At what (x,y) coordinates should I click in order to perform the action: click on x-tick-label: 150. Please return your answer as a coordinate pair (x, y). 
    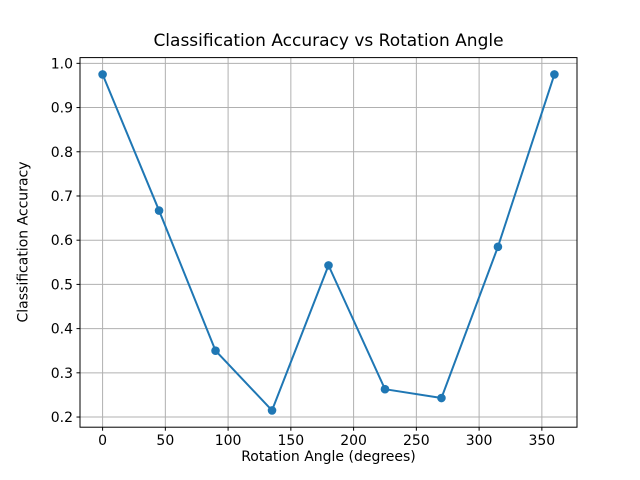
    Looking at the image, I should click on (290, 441).